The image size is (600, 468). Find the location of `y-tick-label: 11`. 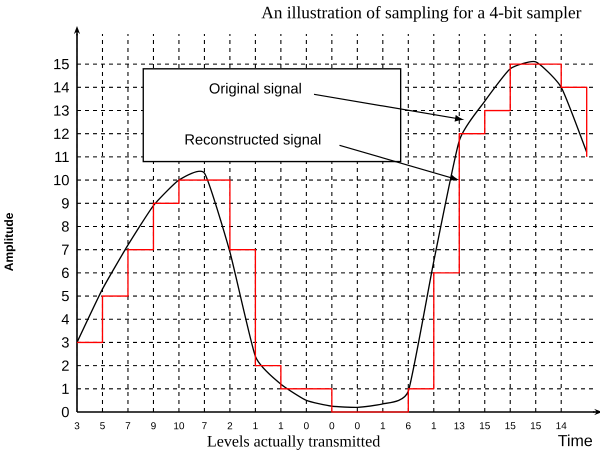

y-tick-label: 11 is located at coordinates (62, 157).